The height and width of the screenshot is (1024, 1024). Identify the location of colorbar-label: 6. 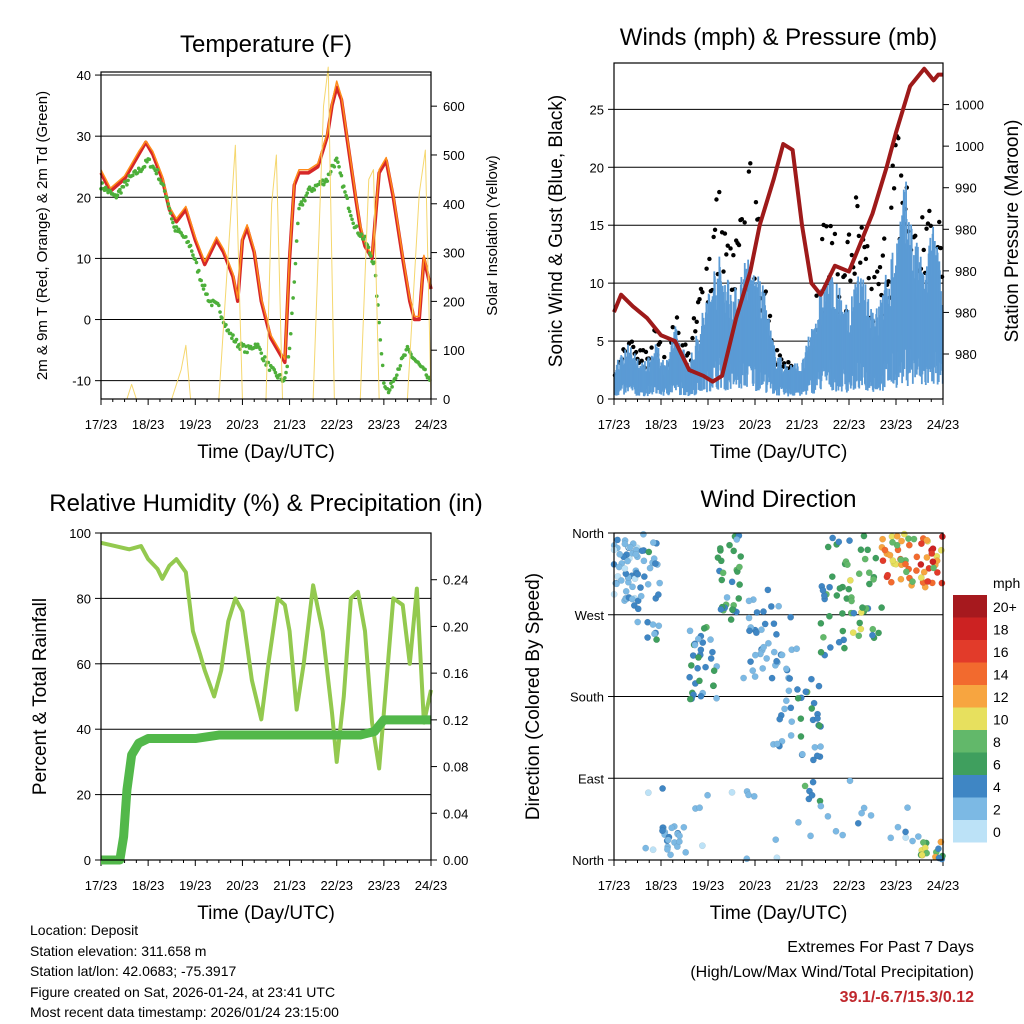
(997, 765).